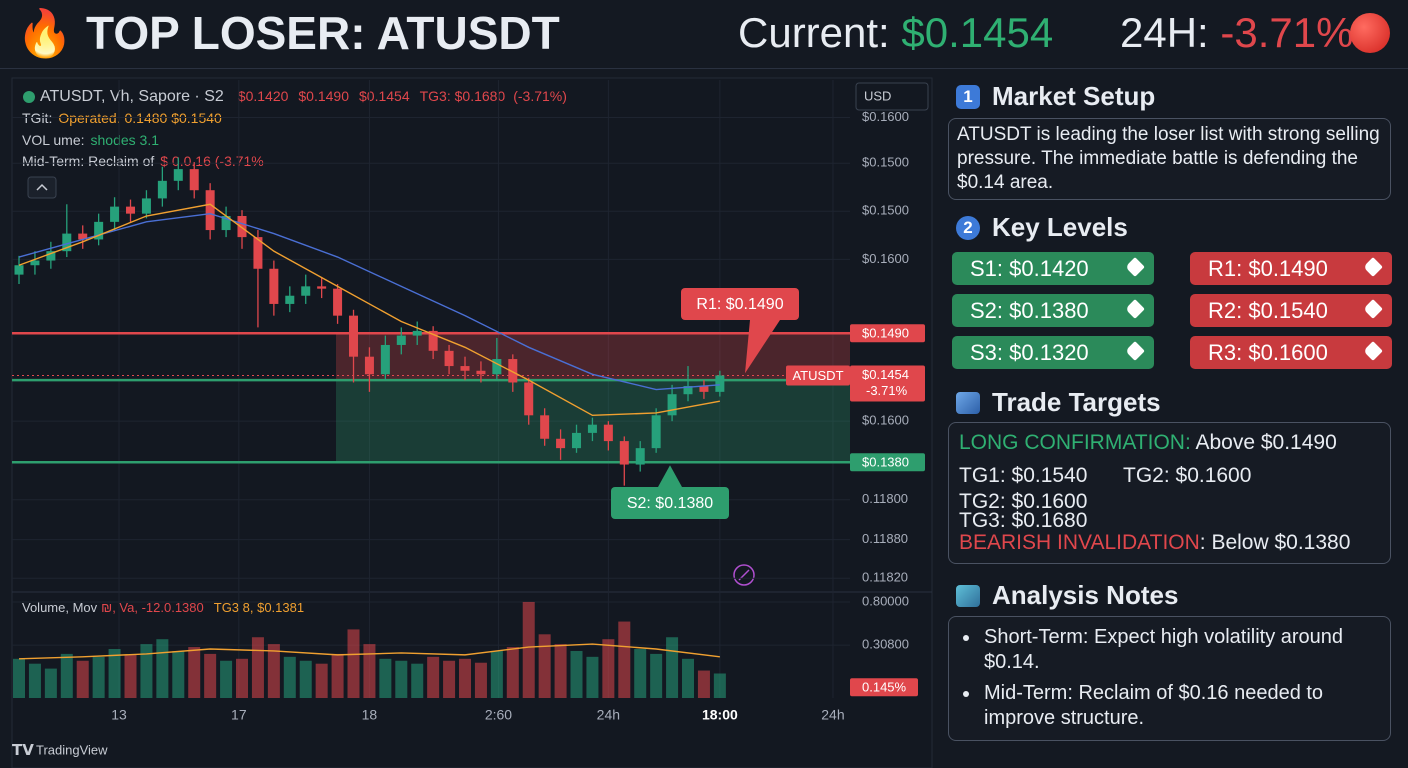  I want to click on change-value: -3.71%, so click(1287, 32).